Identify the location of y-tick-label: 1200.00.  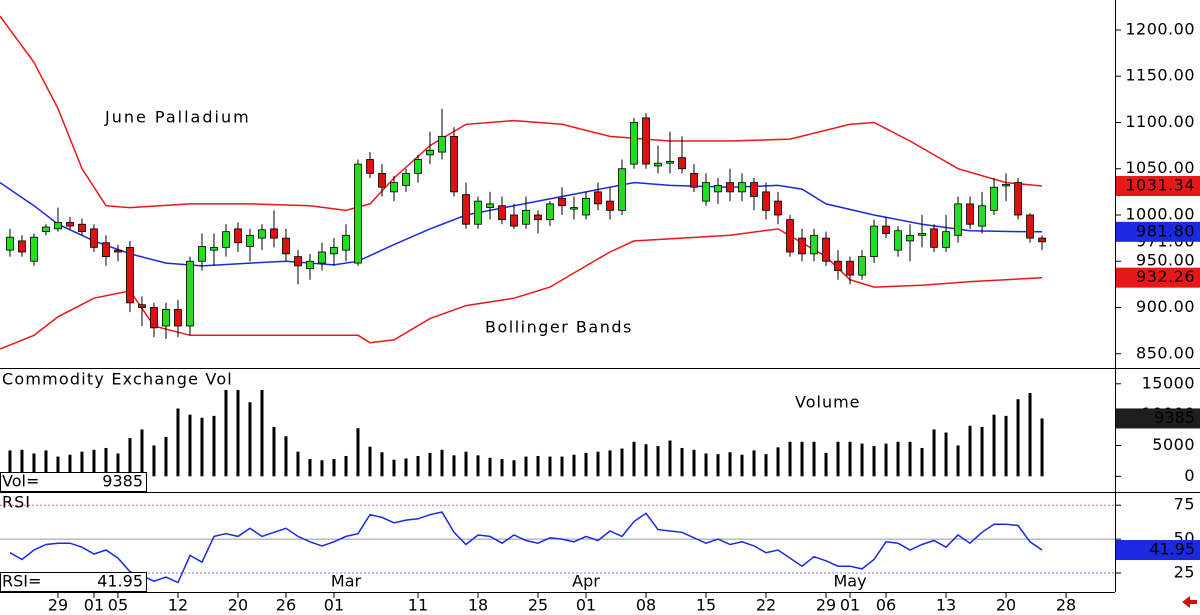
(1160, 28).